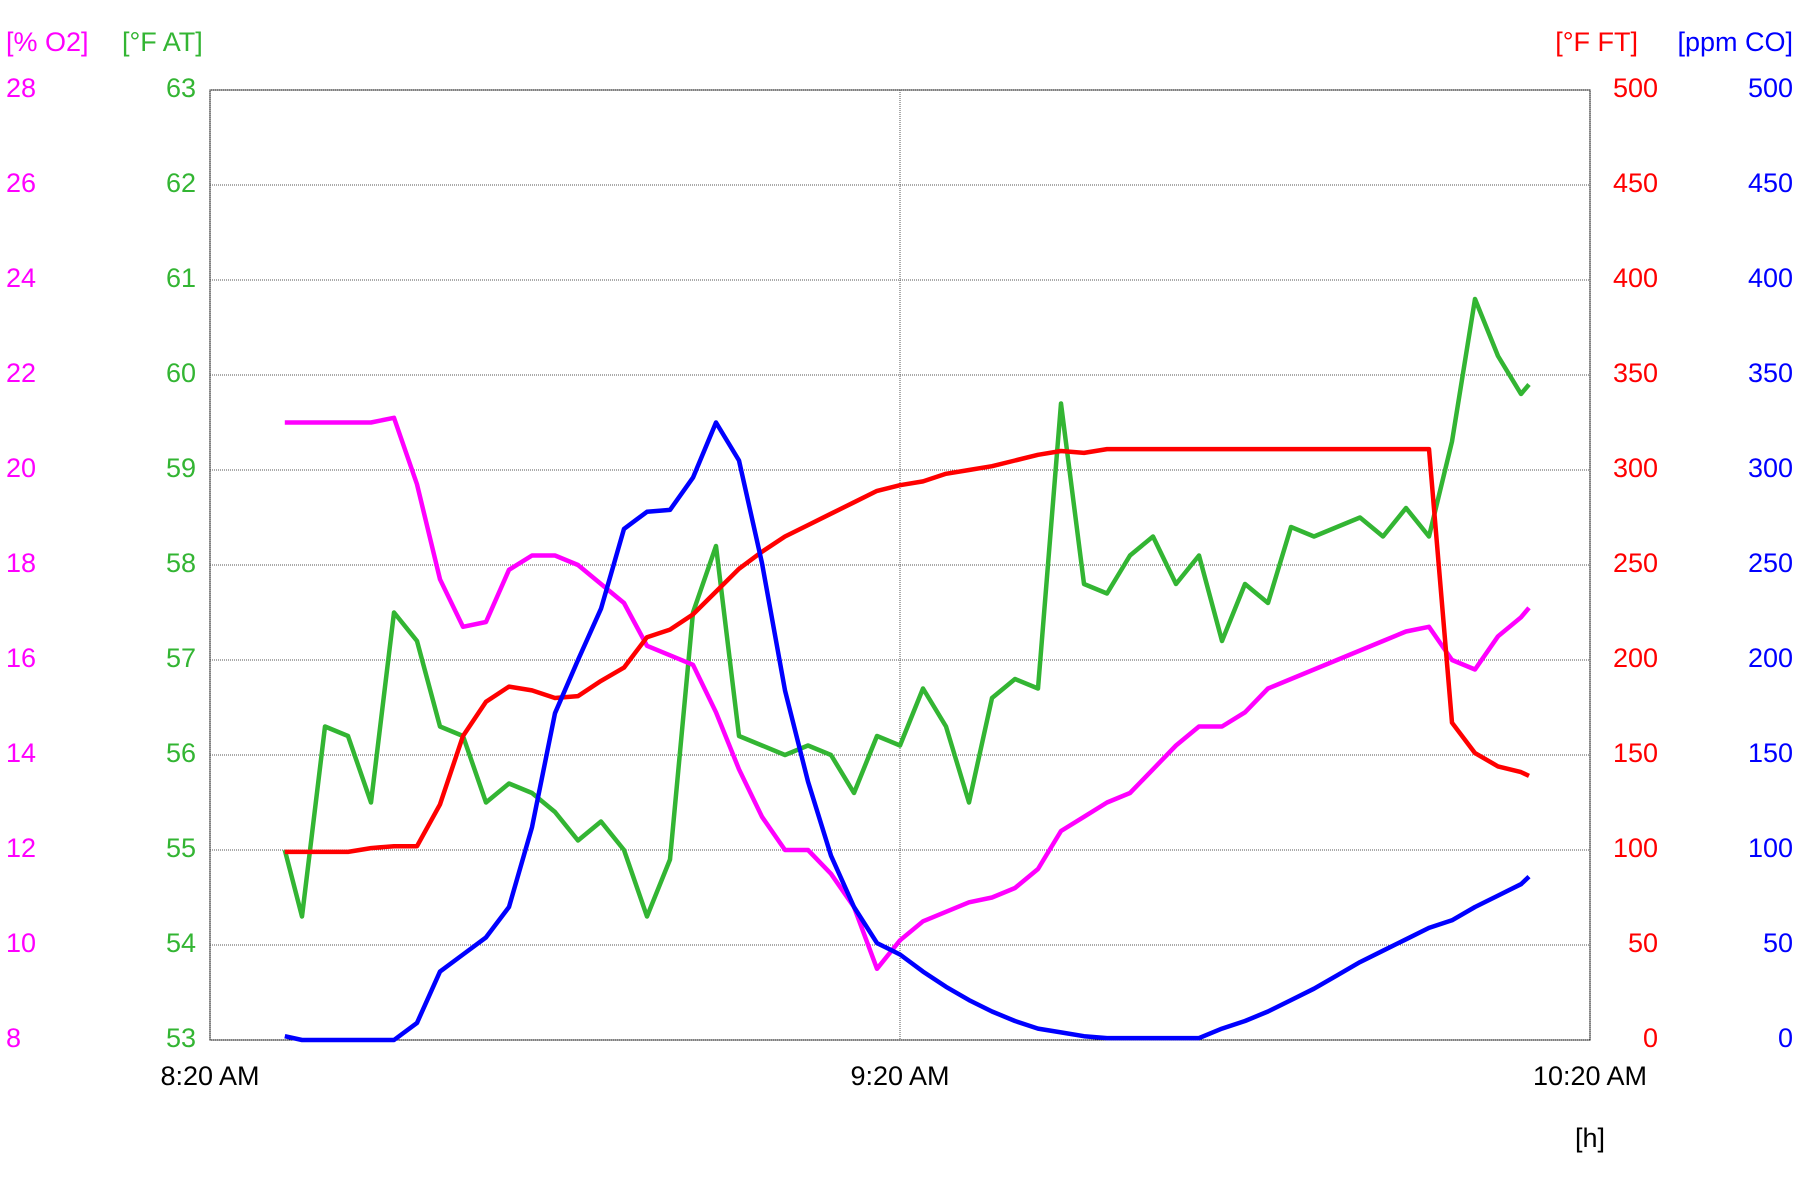  Describe the element at coordinates (181, 373) in the screenshot. I see `y-tick-label: 60` at that location.